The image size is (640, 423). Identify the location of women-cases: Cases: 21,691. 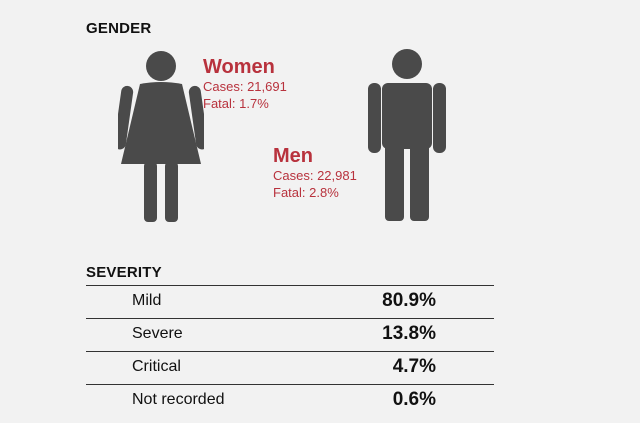
(245, 86).